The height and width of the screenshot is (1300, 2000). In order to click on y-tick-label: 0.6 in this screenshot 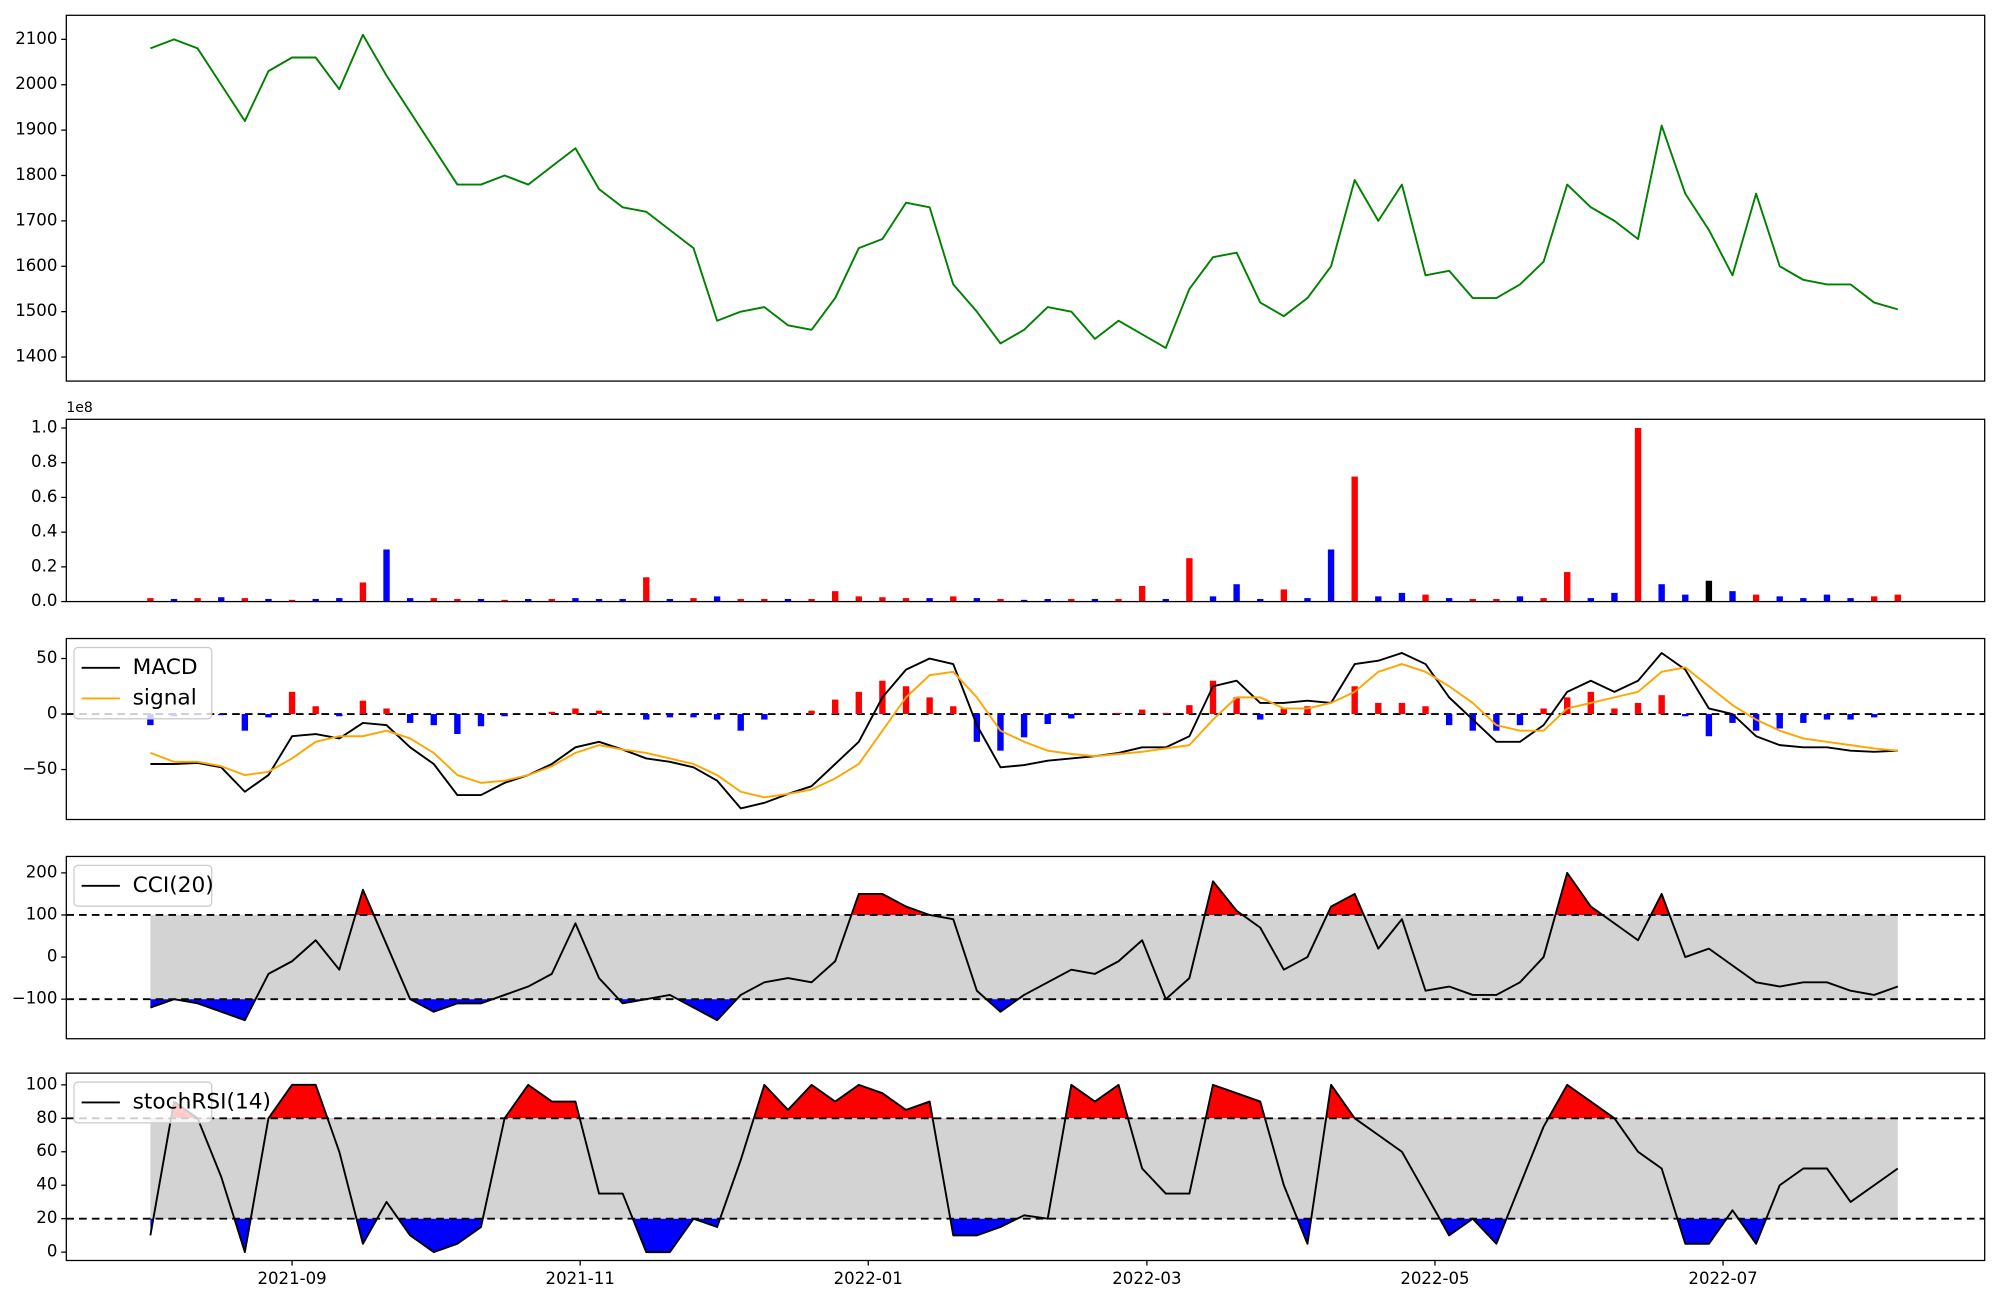, I will do `click(44, 496)`.